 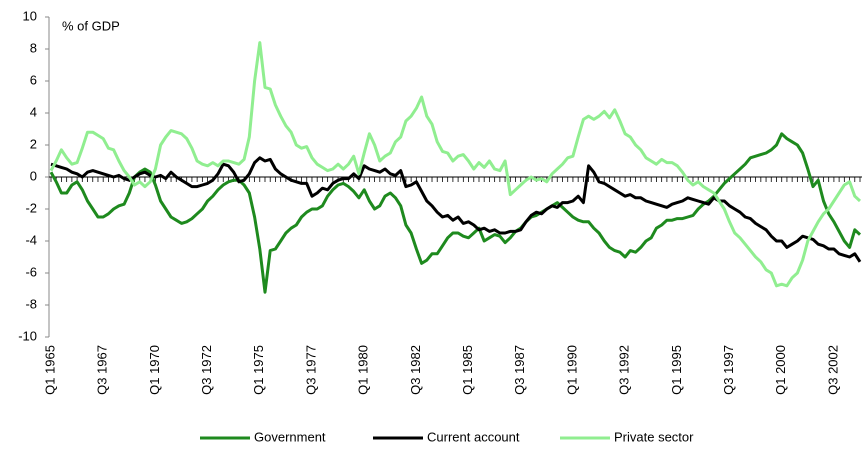 What do you see at coordinates (519, 370) in the screenshot?
I see `x-tick-label: Q3 1987` at bounding box center [519, 370].